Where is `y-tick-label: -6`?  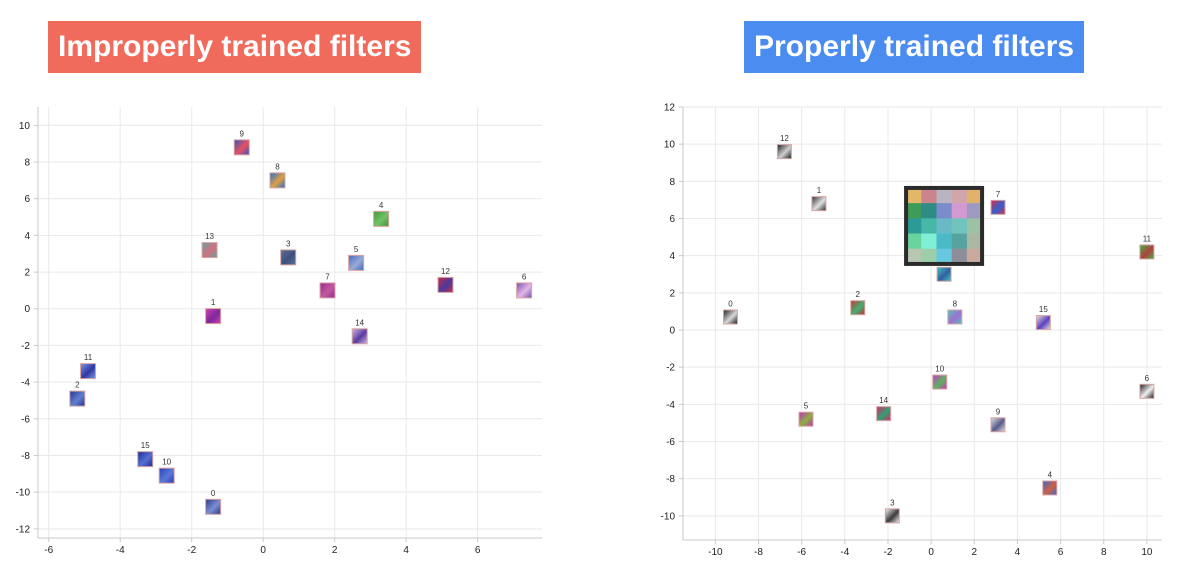
y-tick-label: -6 is located at coordinates (670, 442).